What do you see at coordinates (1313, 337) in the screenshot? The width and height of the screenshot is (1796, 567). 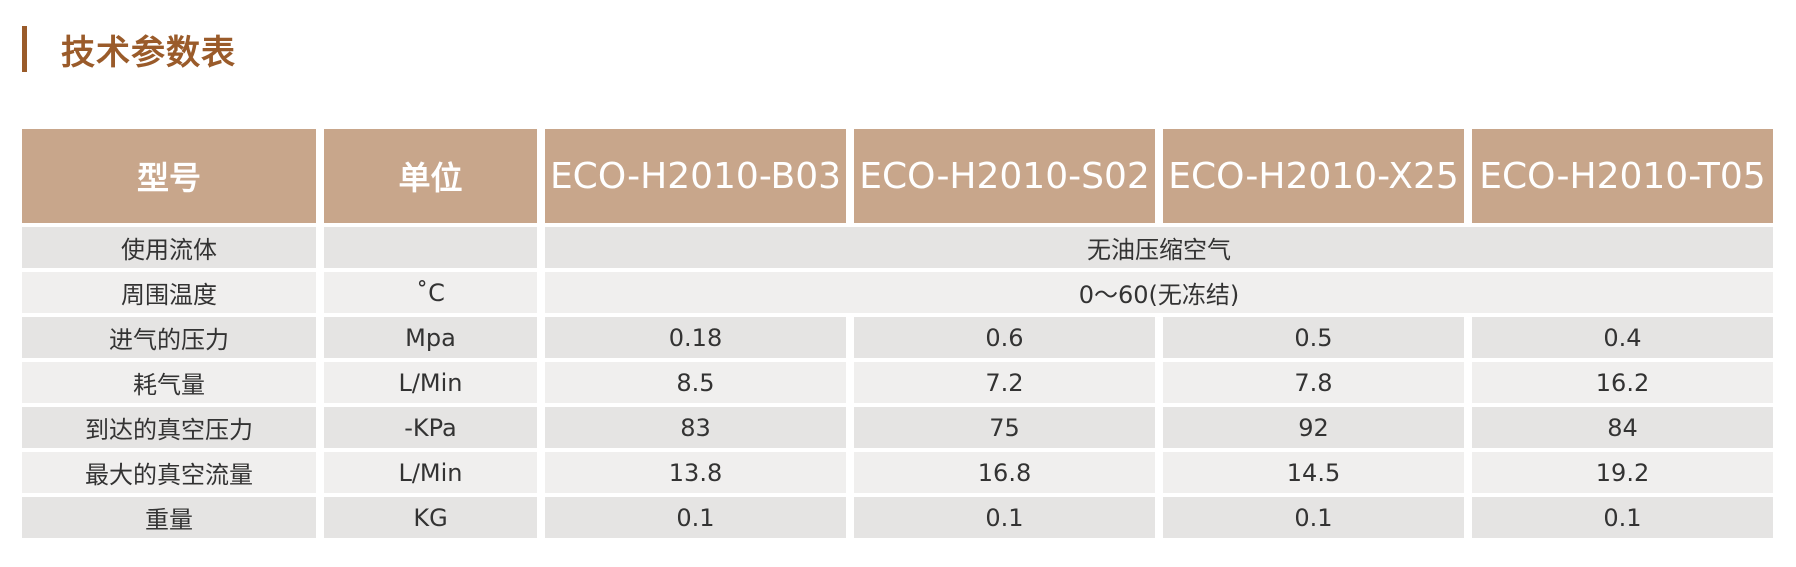 I see `row-value: 0.5` at bounding box center [1313, 337].